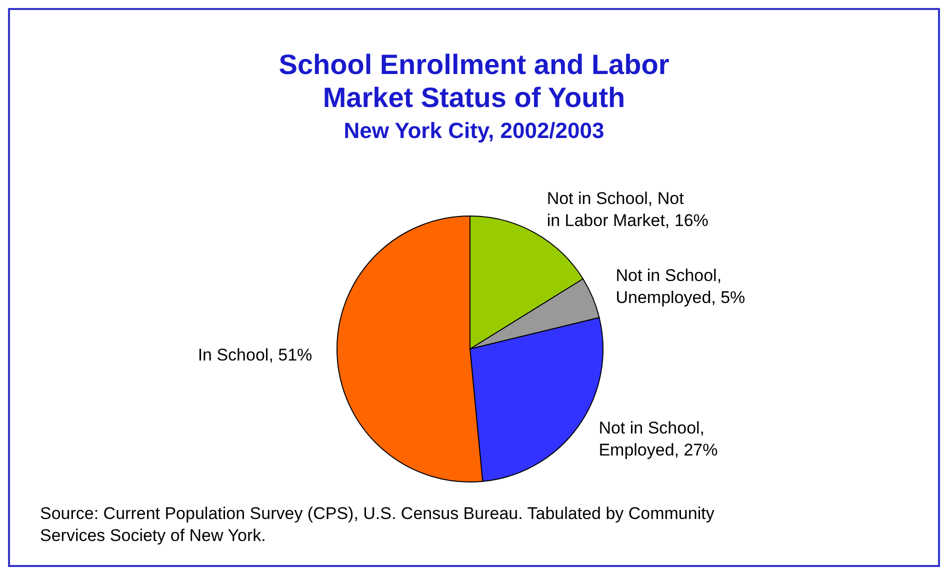 The image size is (950, 575). I want to click on slice-label: Not in School, Unemployed, 5%, so click(681, 287).